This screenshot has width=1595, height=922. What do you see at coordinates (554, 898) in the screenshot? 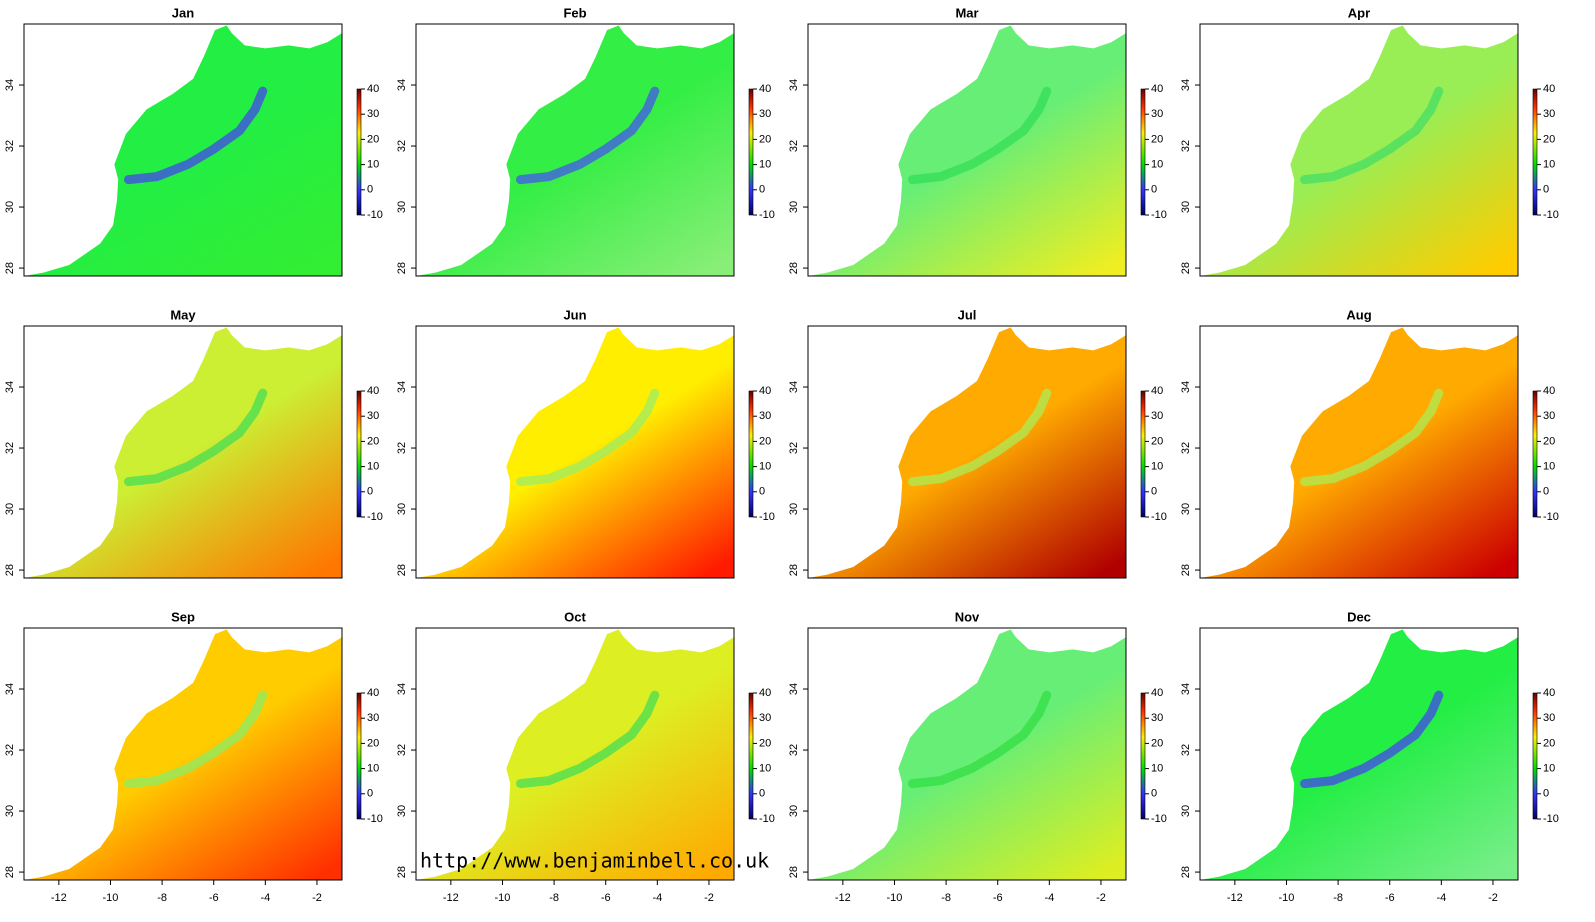
I see `x-tick-label: -8` at bounding box center [554, 898].